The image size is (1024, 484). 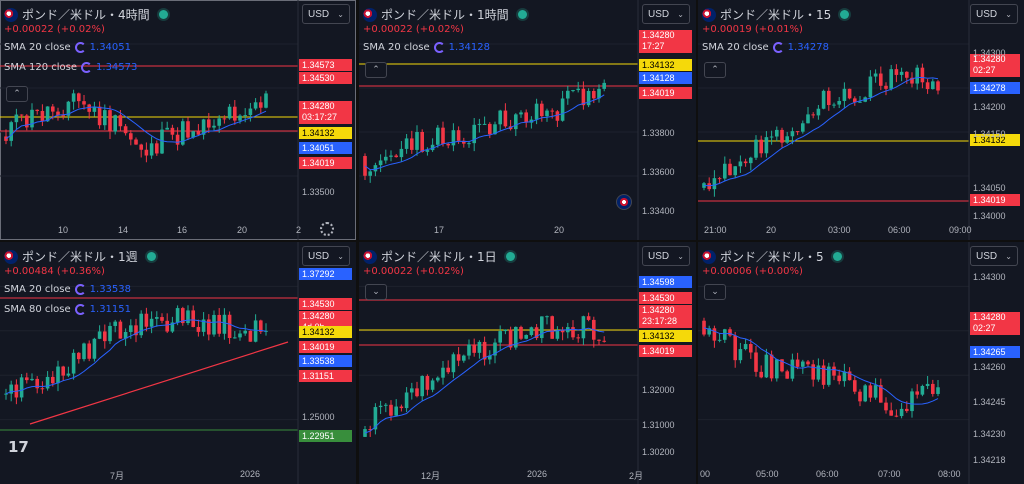 I want to click on time-axis-label: 12月, so click(x=431, y=476).